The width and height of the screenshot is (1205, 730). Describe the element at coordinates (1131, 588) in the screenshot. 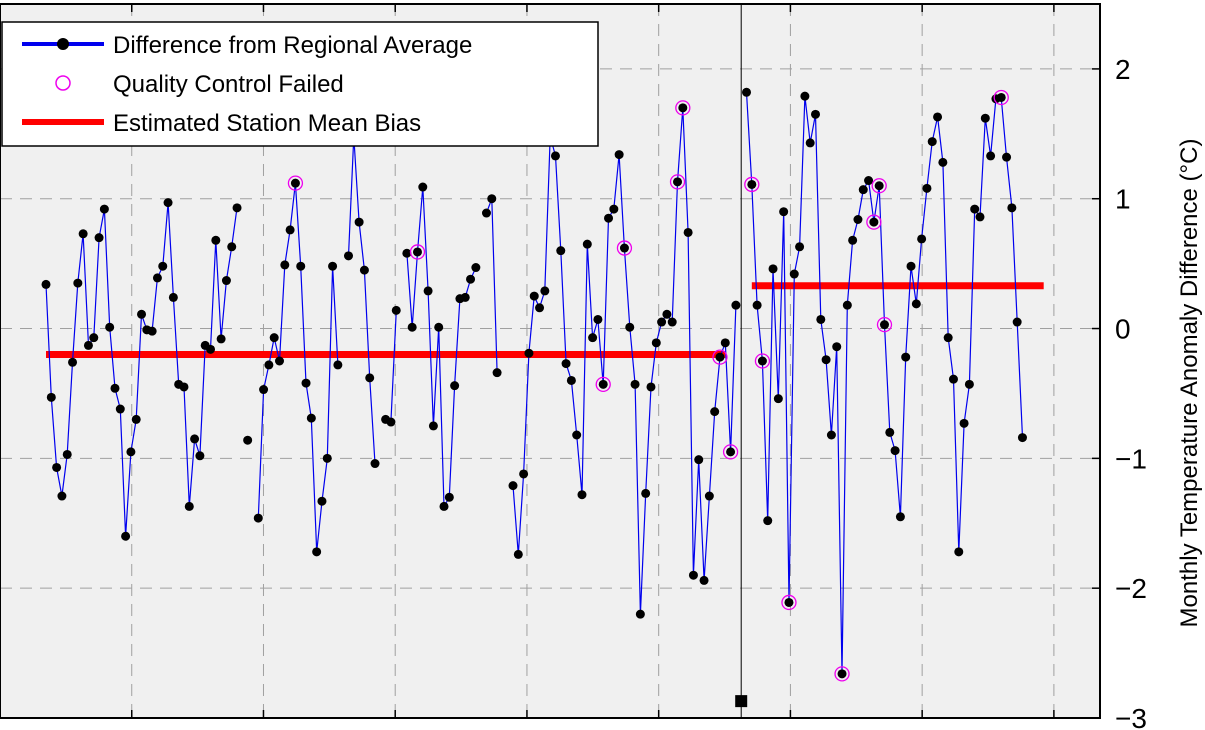

I see `y-tick-label: −2` at that location.